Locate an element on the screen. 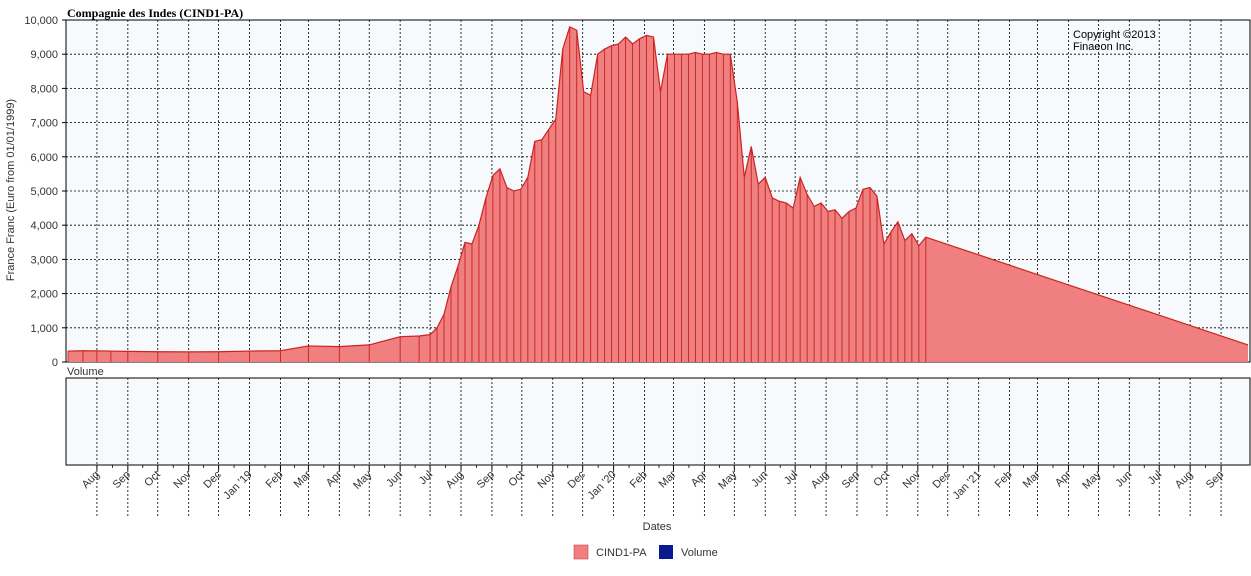 The image size is (1251, 576). y-tick-label: 10,000 is located at coordinates (41, 21).